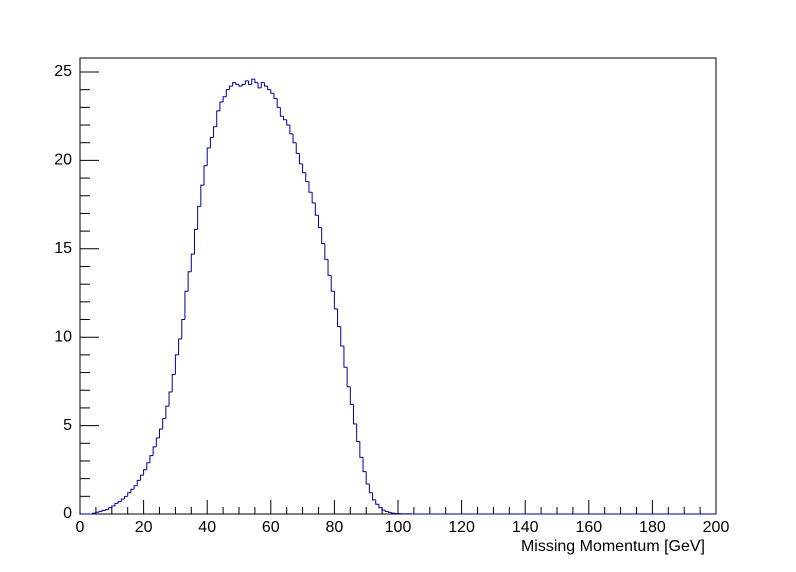 The height and width of the screenshot is (572, 796). I want to click on x-tick-label: 180, so click(652, 527).